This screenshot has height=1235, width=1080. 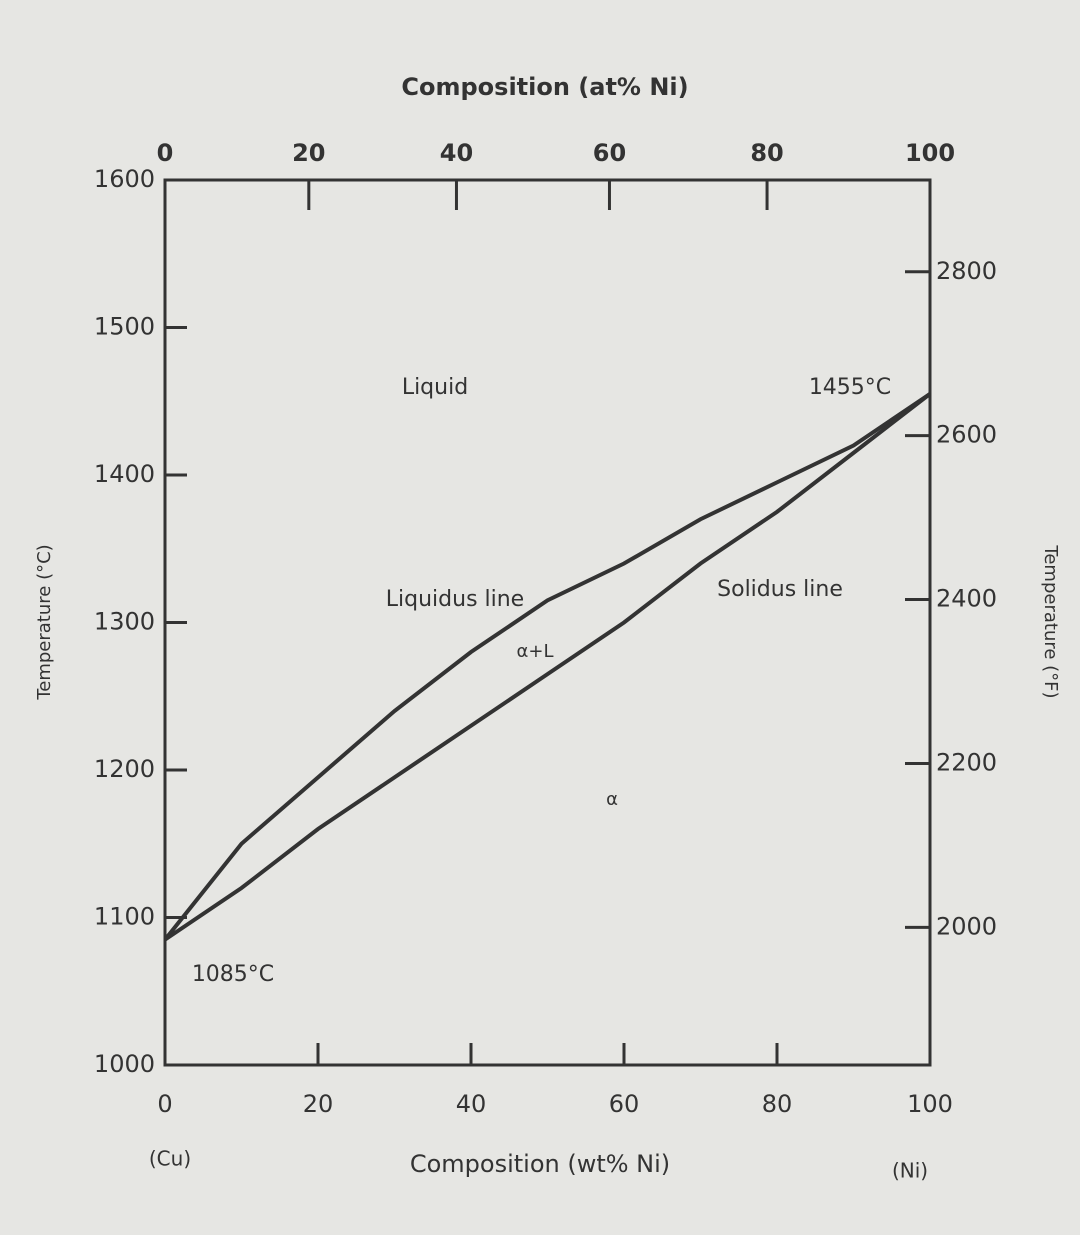 What do you see at coordinates (612, 799) in the screenshot?
I see `annotation: α` at bounding box center [612, 799].